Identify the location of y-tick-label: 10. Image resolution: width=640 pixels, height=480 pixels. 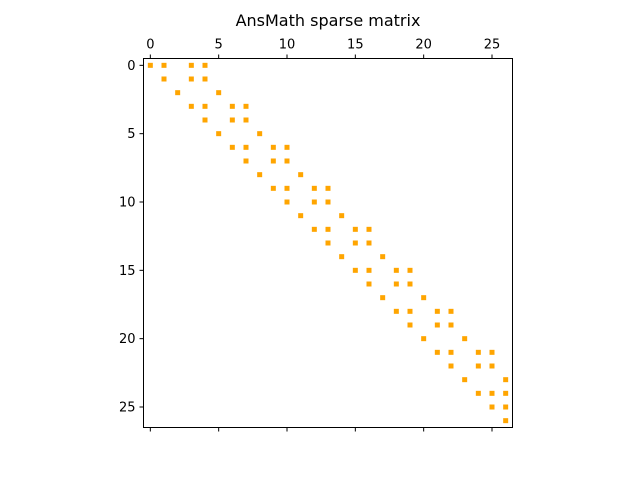
(127, 203).